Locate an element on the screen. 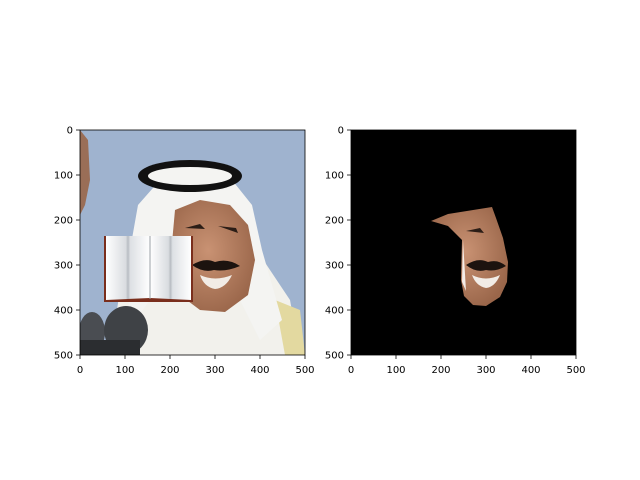 The image size is (640, 480). moustache is located at coordinates (216, 265).